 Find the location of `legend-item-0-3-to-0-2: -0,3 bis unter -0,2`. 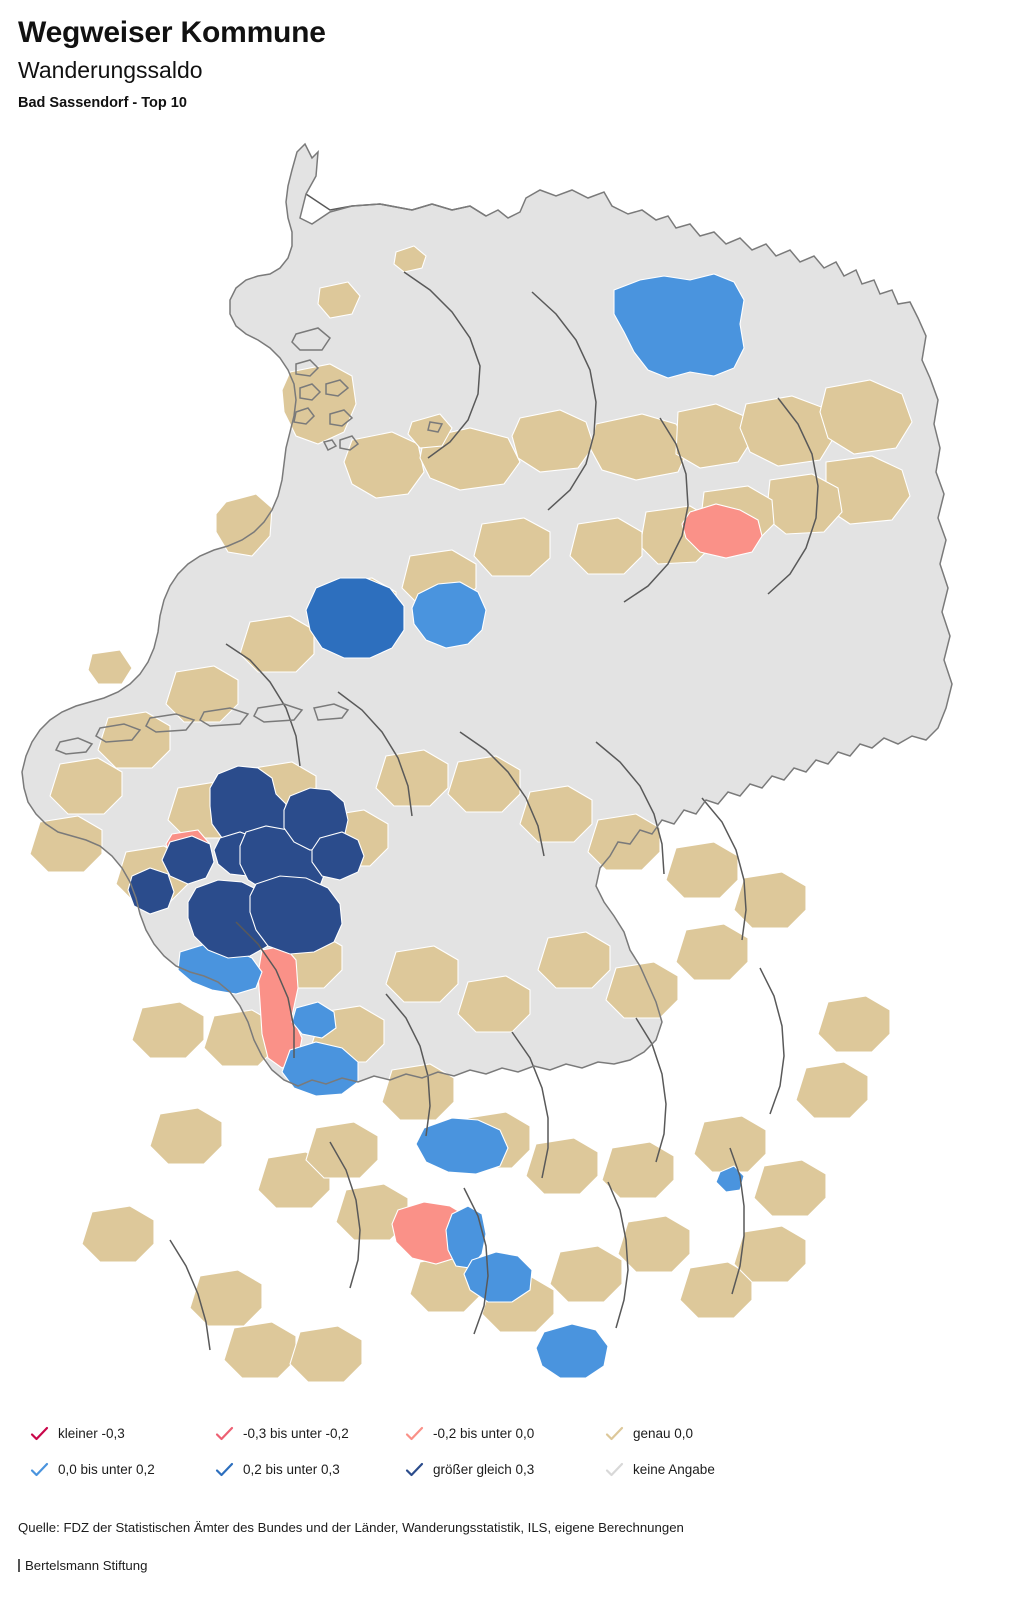

legend-item-0-3-to-0-2: -0,3 bis unter -0,2 is located at coordinates (282, 1434).